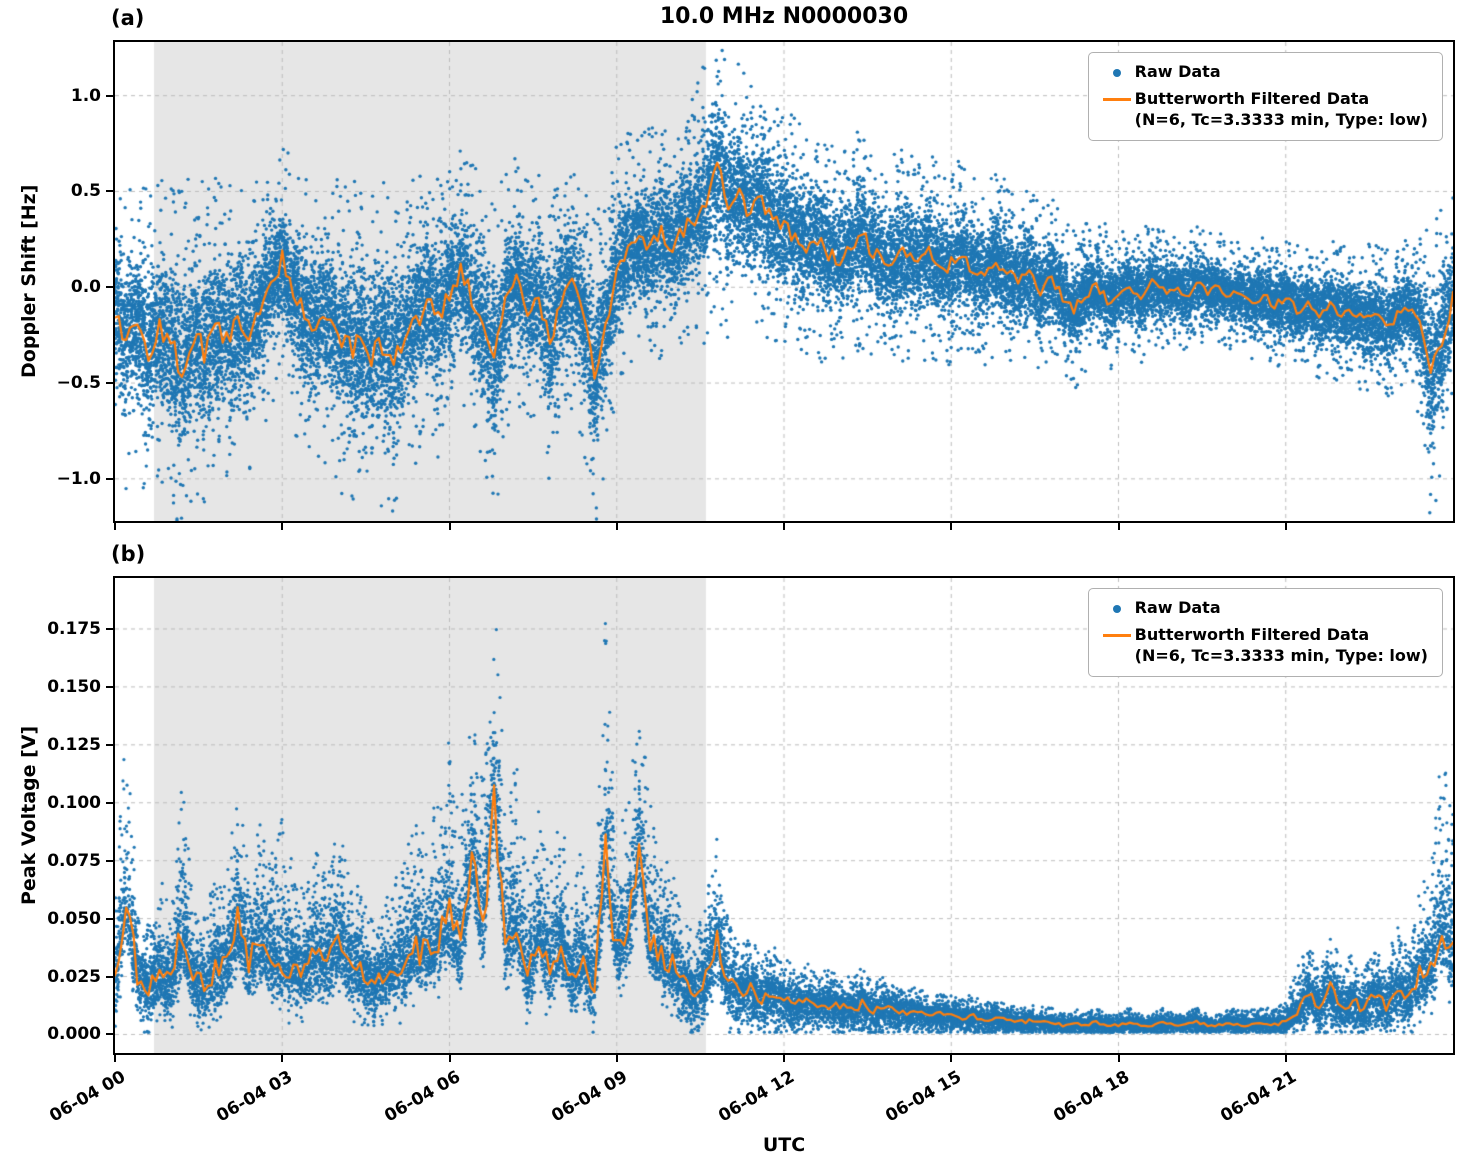 Image resolution: width=1472 pixels, height=1172 pixels. What do you see at coordinates (78, 478) in the screenshot?
I see `y-tick-label: −1.0` at bounding box center [78, 478].